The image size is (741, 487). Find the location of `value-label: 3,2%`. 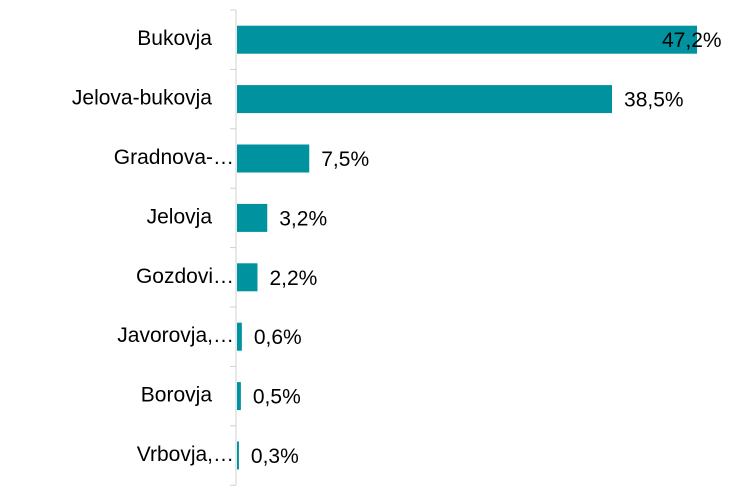

value-label: 3,2% is located at coordinates (303, 218).